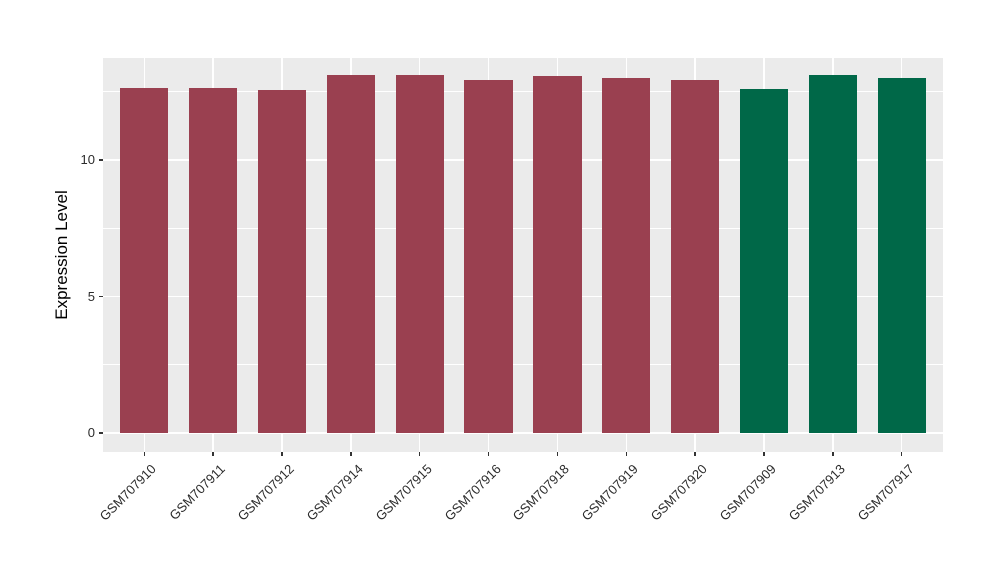 This screenshot has height=580, width=1000. What do you see at coordinates (87, 159) in the screenshot?
I see `y-tick-label: 10` at bounding box center [87, 159].